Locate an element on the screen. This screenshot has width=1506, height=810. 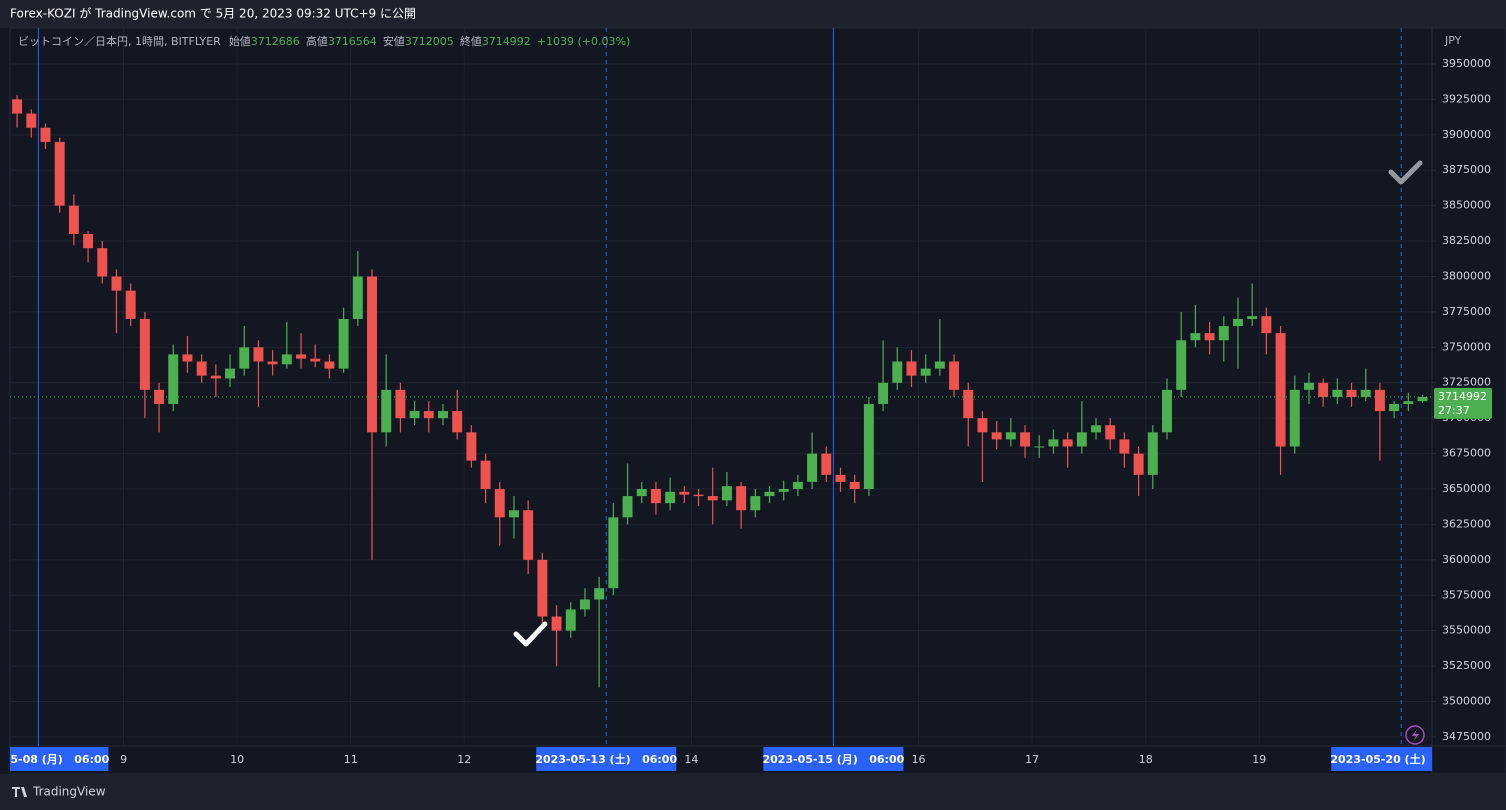
legend-label: 高値 is located at coordinates (317, 41).